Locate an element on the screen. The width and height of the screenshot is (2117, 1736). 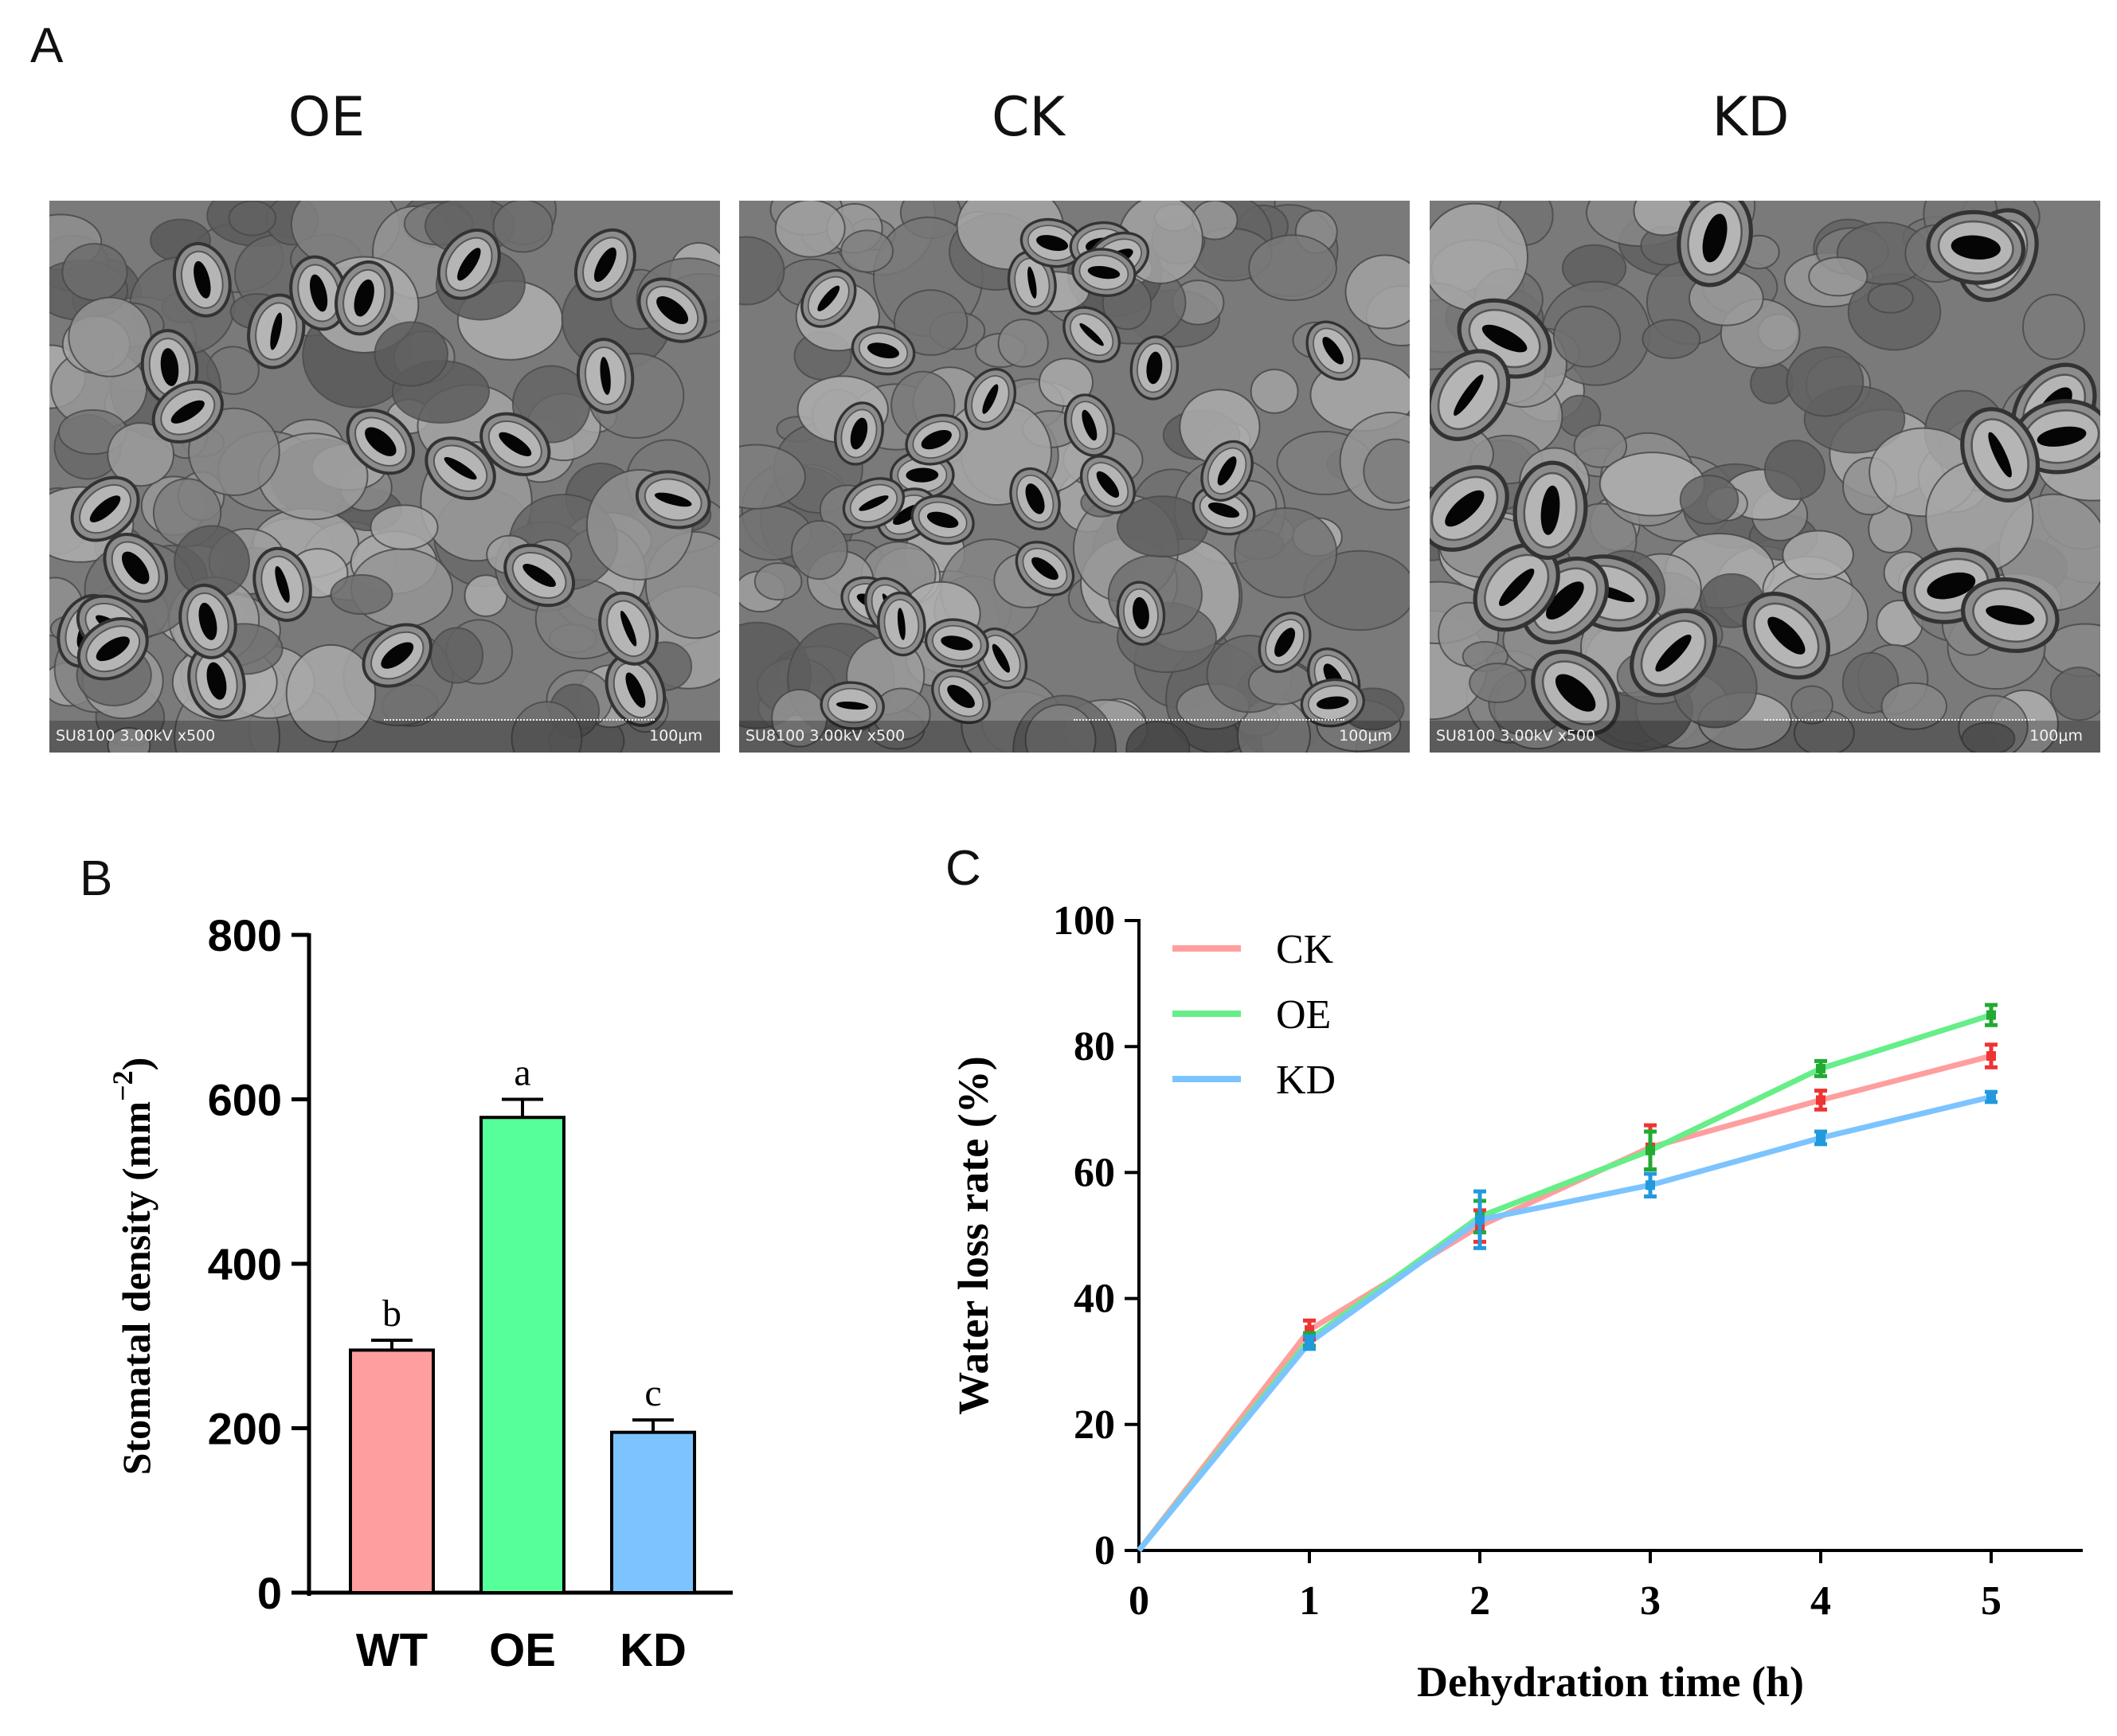
legend-label-ck: CK is located at coordinates (1305, 950).